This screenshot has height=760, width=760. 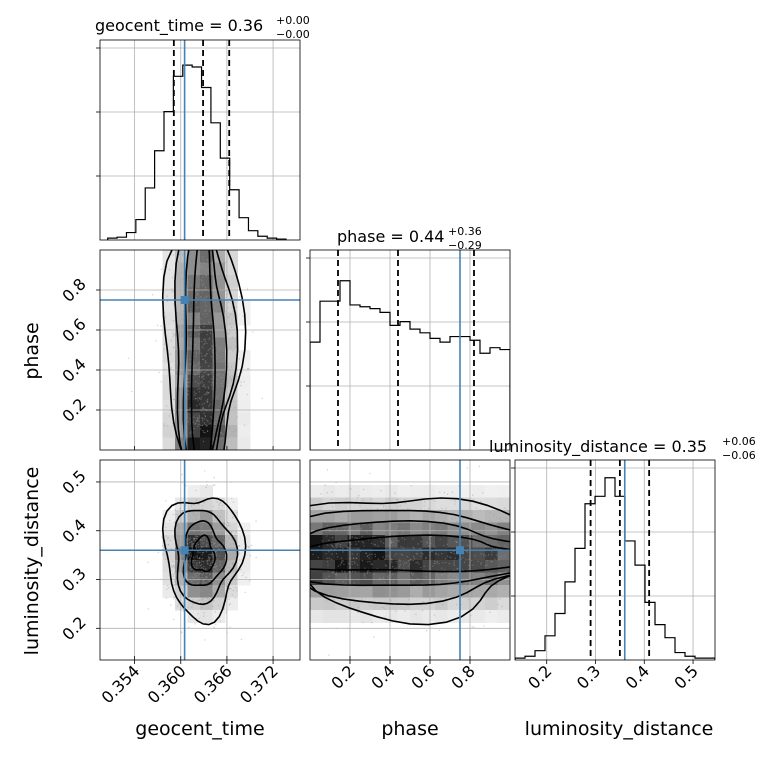 What do you see at coordinates (194, 591) in the screenshot?
I see `density-cell-luminosity_distance-vs-geocent_time` at bounding box center [194, 591].